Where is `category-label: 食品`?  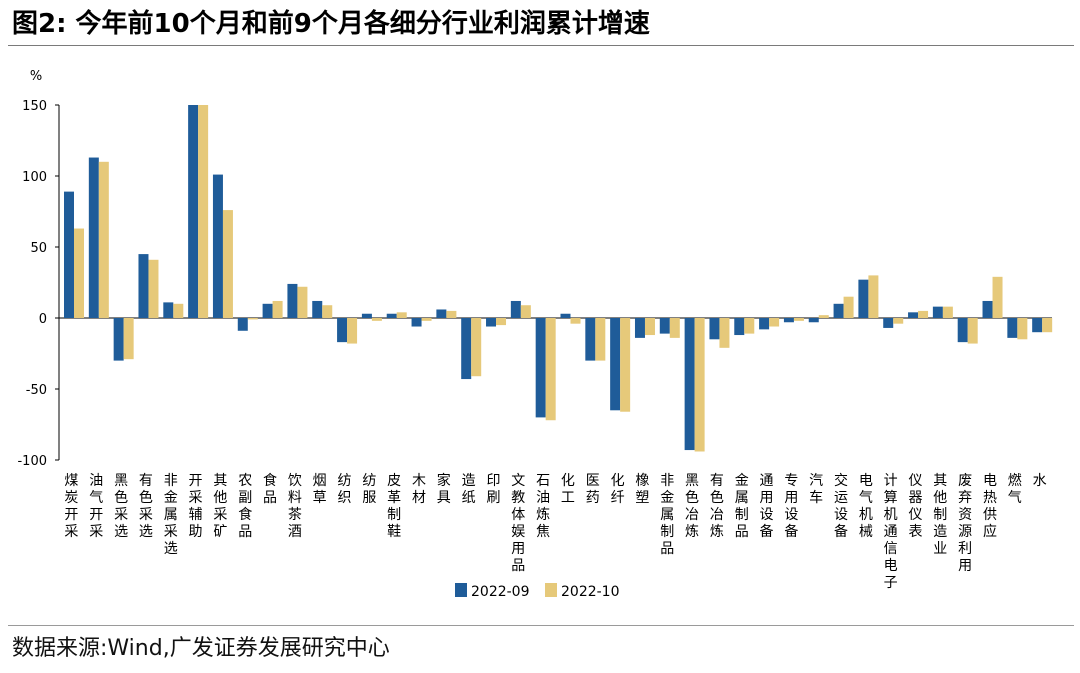 category-label: 食品 is located at coordinates (270, 489).